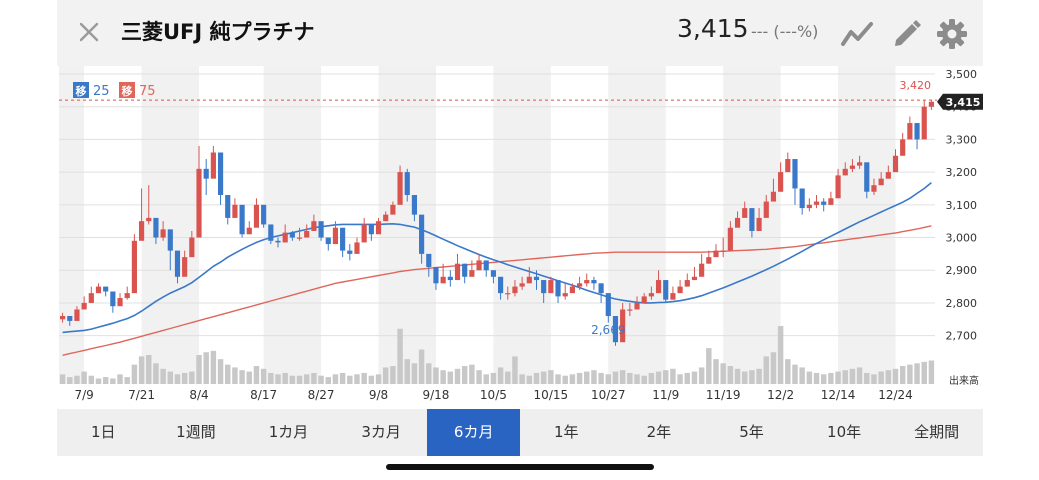  I want to click on tab-1: 1週間, so click(196, 432).